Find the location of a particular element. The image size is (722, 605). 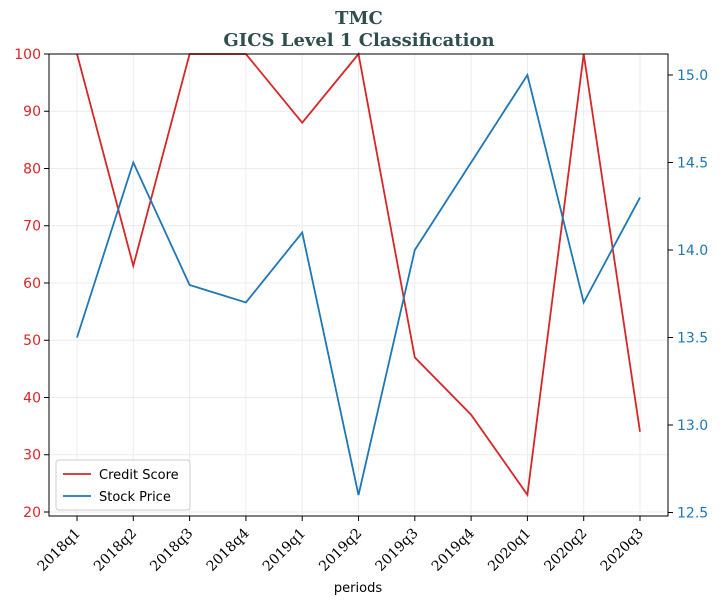

left-axis: 20 30 40 50 60 70 80 90 100 is located at coordinates (31, 284).